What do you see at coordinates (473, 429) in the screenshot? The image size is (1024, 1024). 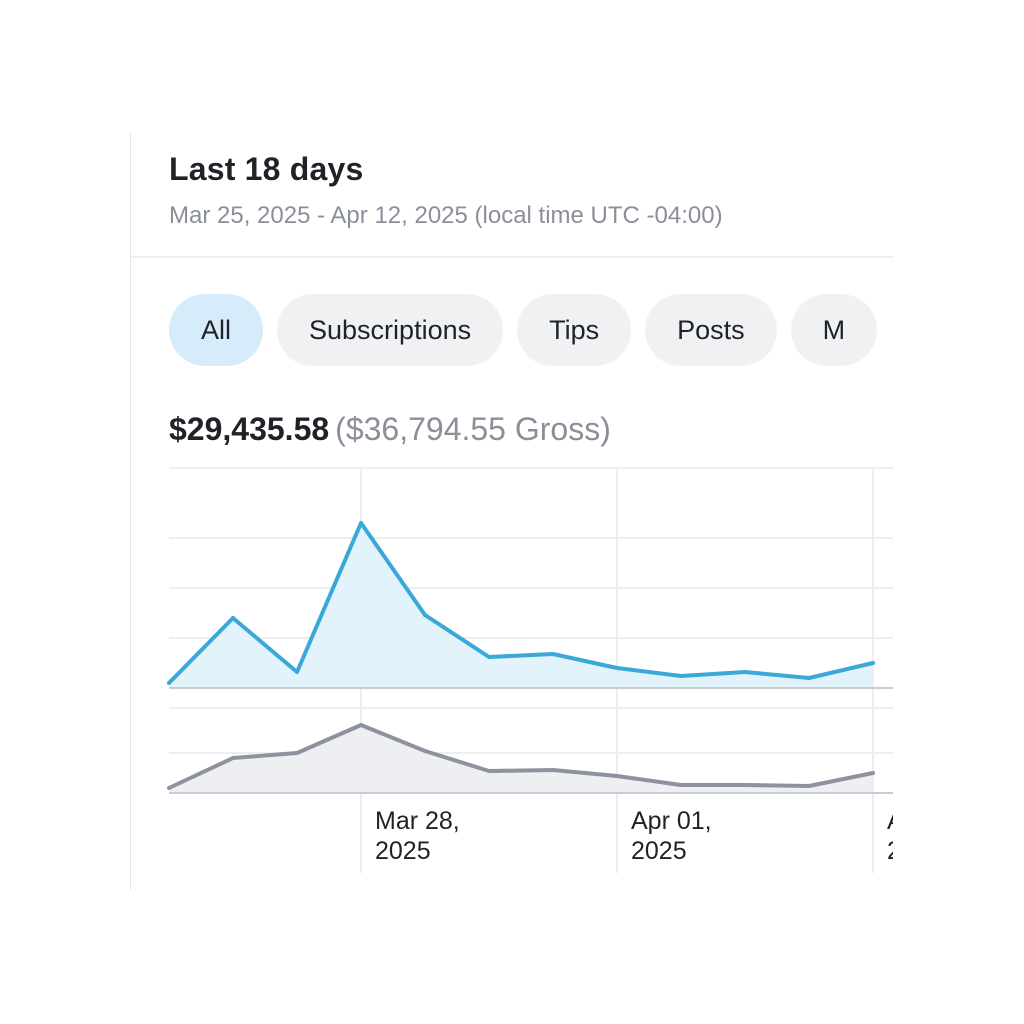 I see `gross-amount: ($36,794.55 Gross)` at bounding box center [473, 429].